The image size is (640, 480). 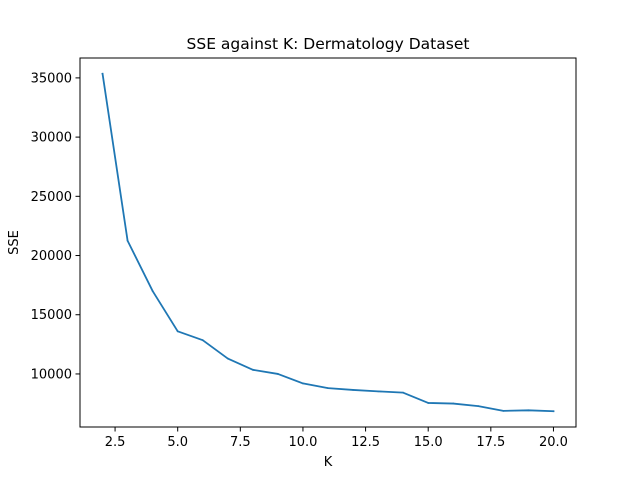 What do you see at coordinates (328, 462) in the screenshot?
I see `x-axis-label: K` at bounding box center [328, 462].